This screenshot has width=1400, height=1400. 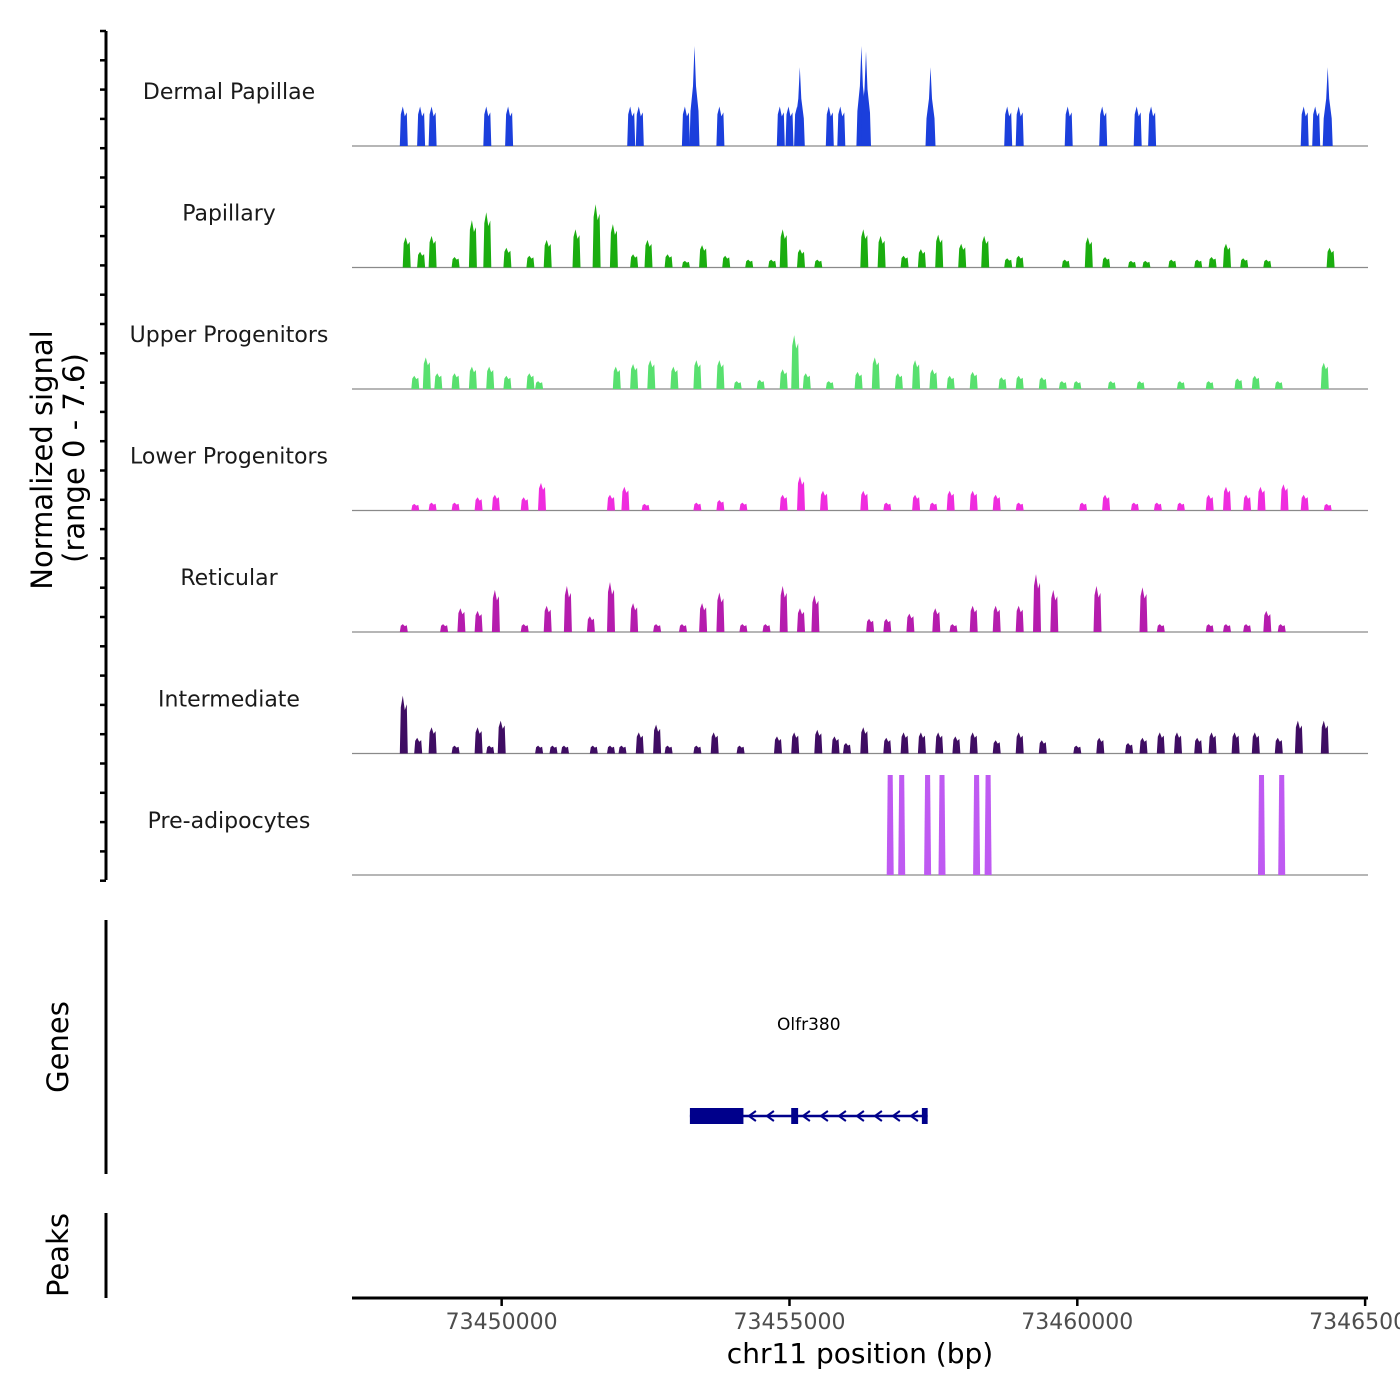 What do you see at coordinates (716, 1116) in the screenshot?
I see `gene-exon` at bounding box center [716, 1116].